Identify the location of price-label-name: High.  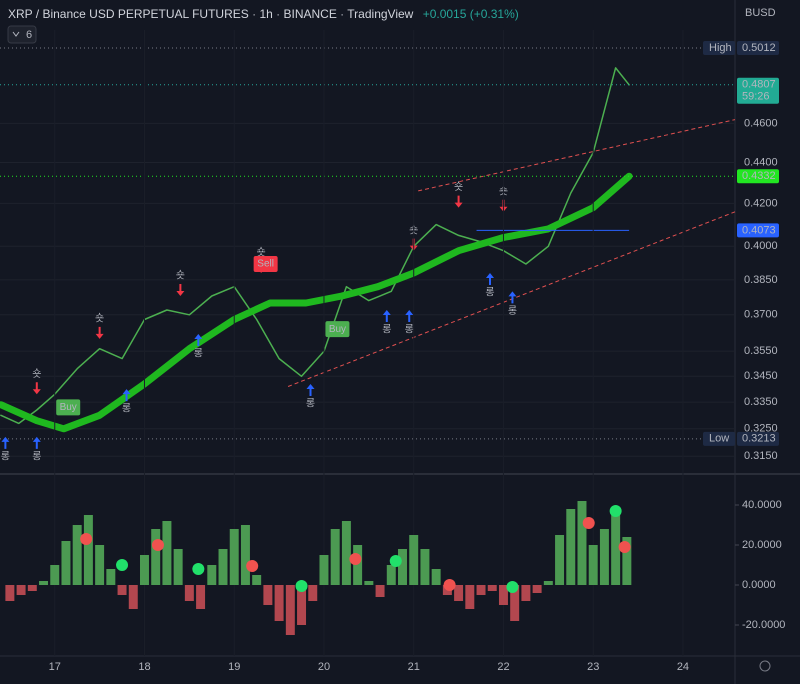
(720, 48).